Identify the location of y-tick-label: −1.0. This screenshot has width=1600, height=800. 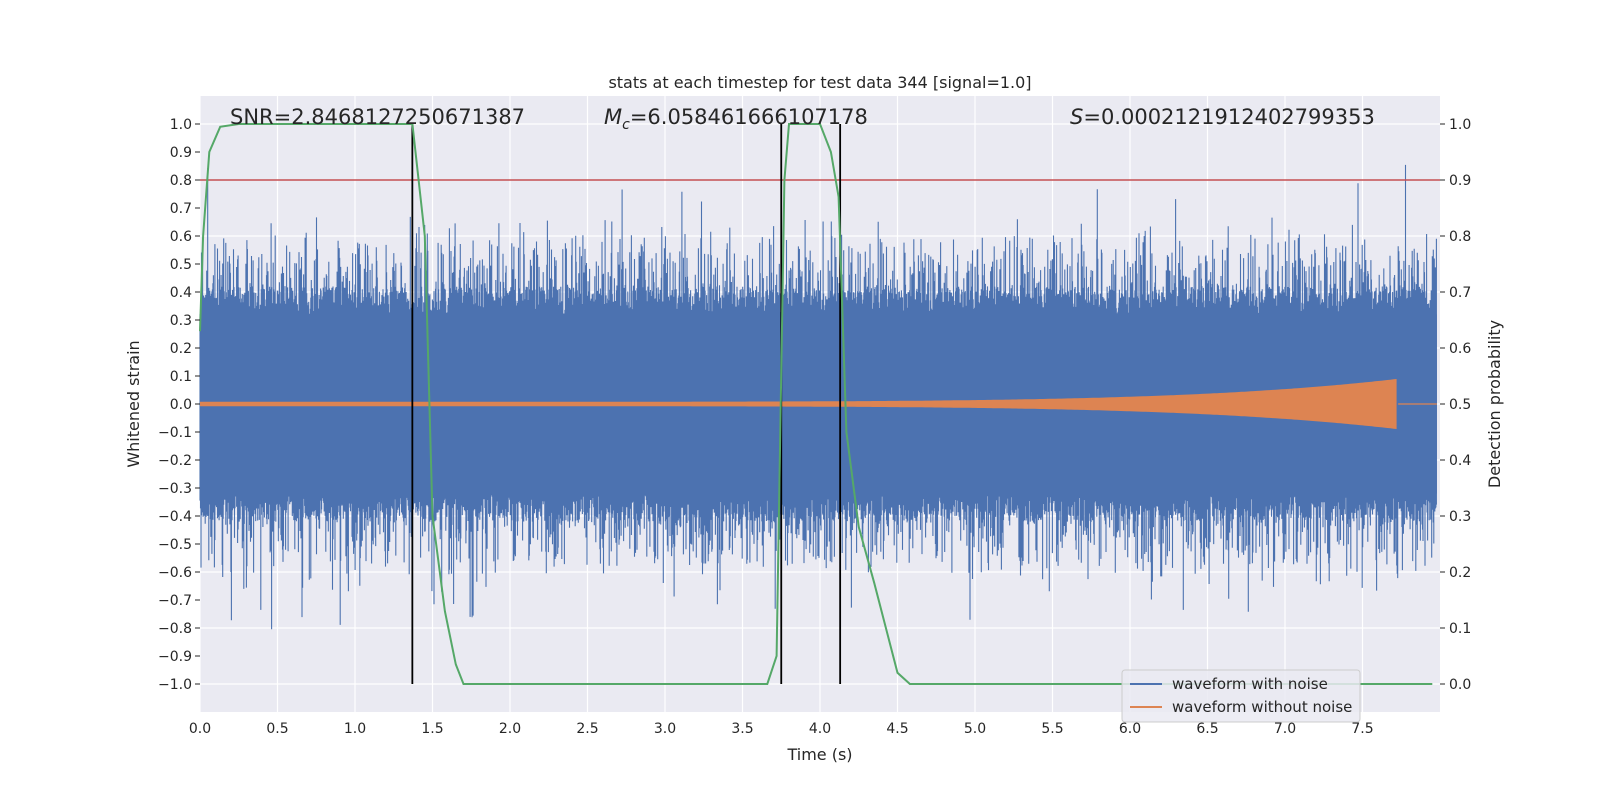
(175, 685).